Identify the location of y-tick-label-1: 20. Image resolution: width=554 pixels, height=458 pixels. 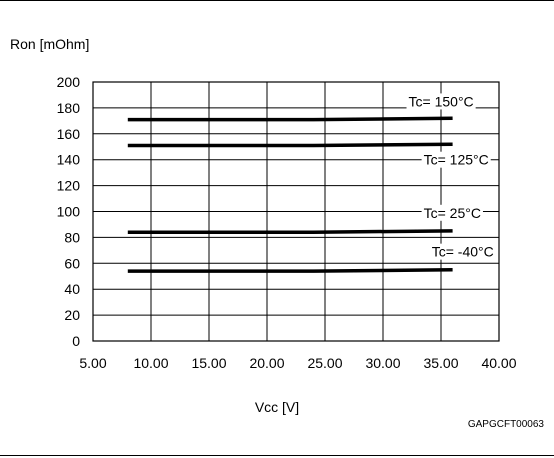
(72, 315).